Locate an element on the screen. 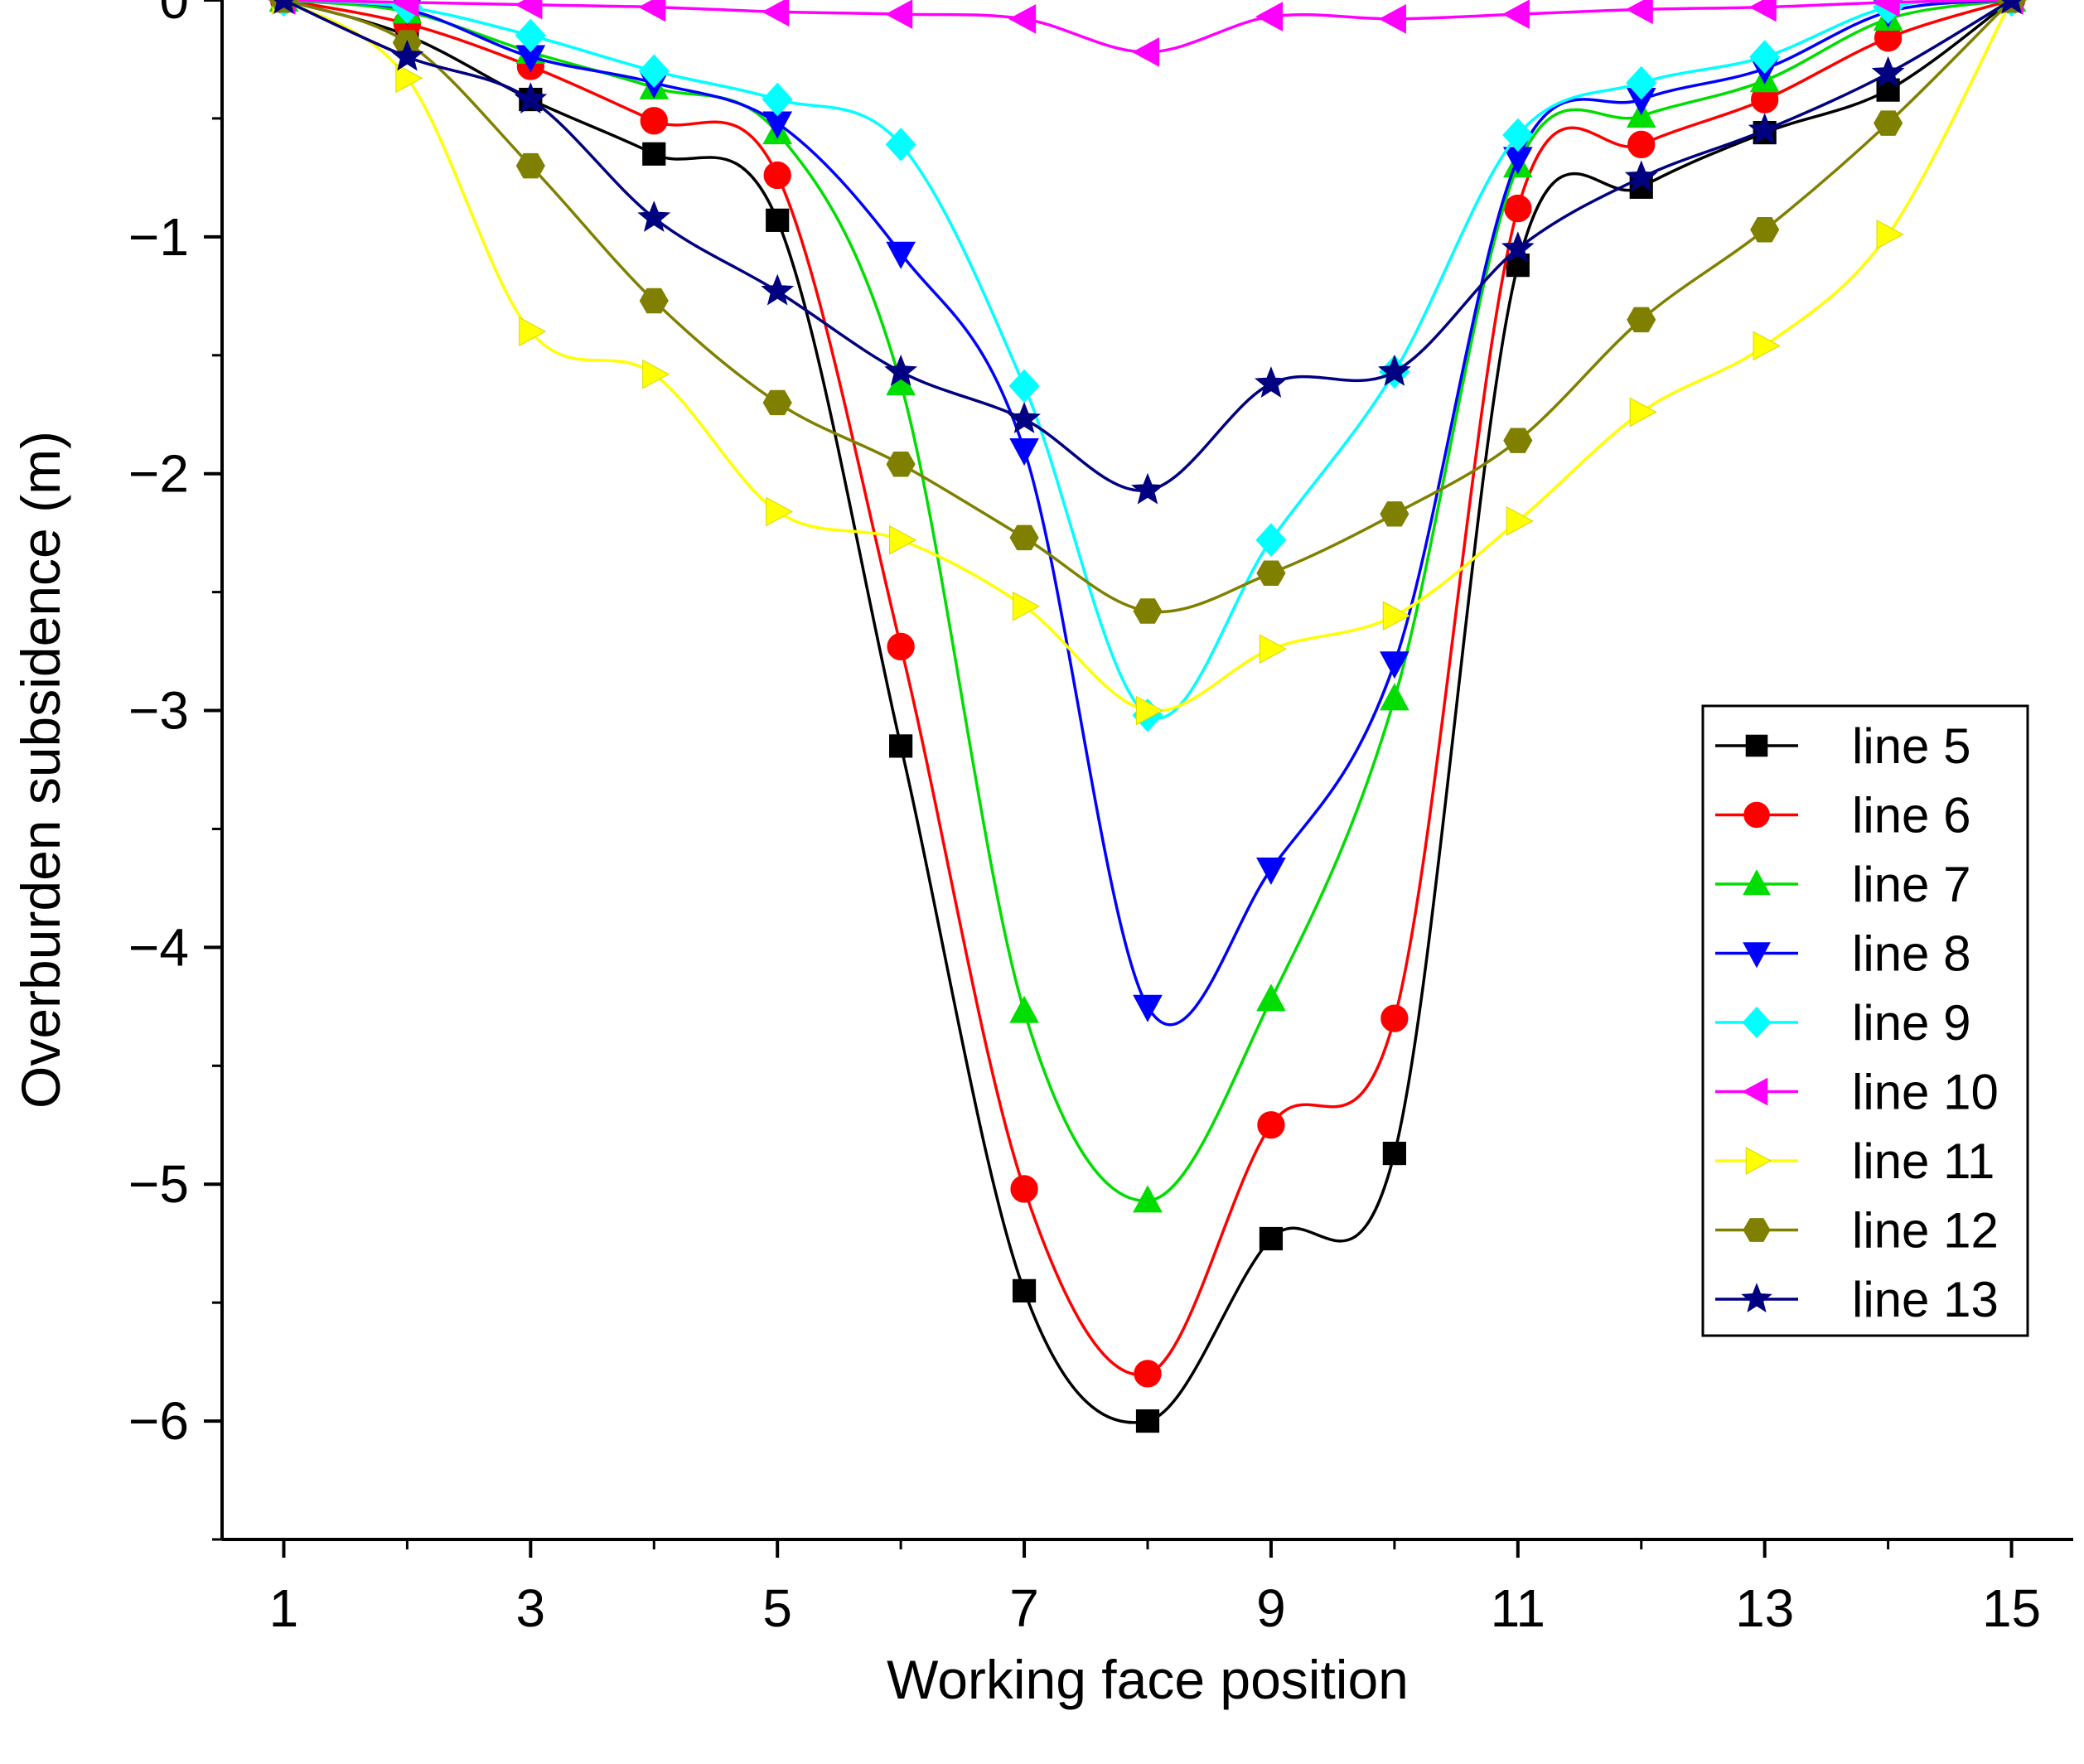 The width and height of the screenshot is (2084, 1764). y-tick-label: −2 is located at coordinates (158, 474).